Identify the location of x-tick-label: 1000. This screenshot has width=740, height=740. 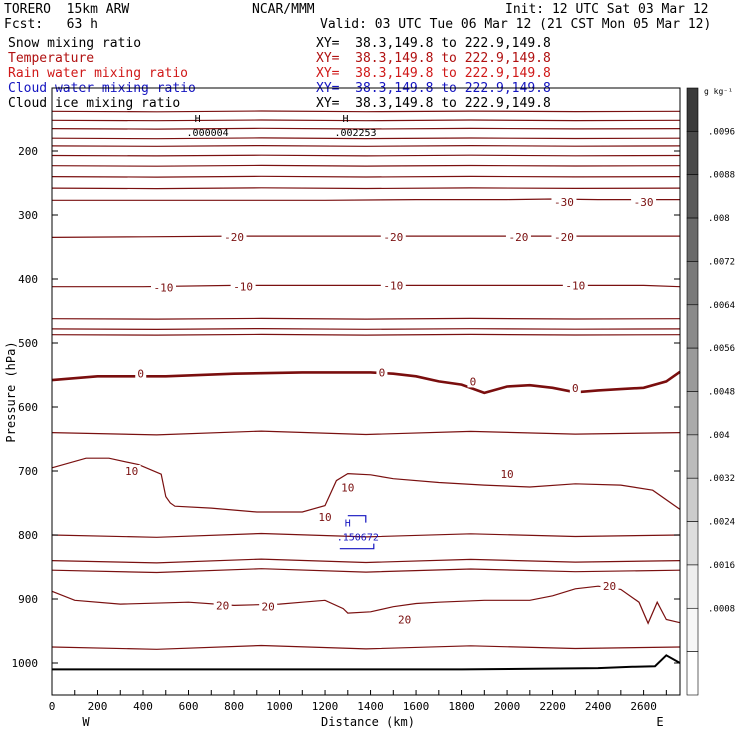
(279, 706).